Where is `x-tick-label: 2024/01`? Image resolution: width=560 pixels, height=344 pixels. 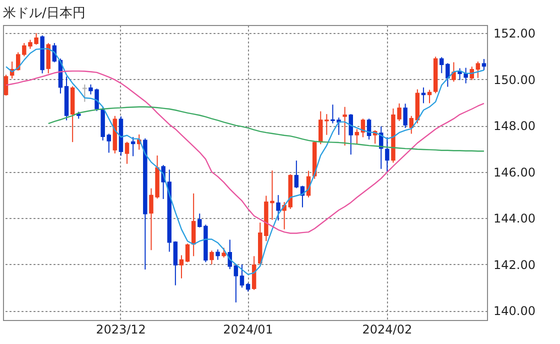 x-tick-label: 2024/01 is located at coordinates (248, 329).